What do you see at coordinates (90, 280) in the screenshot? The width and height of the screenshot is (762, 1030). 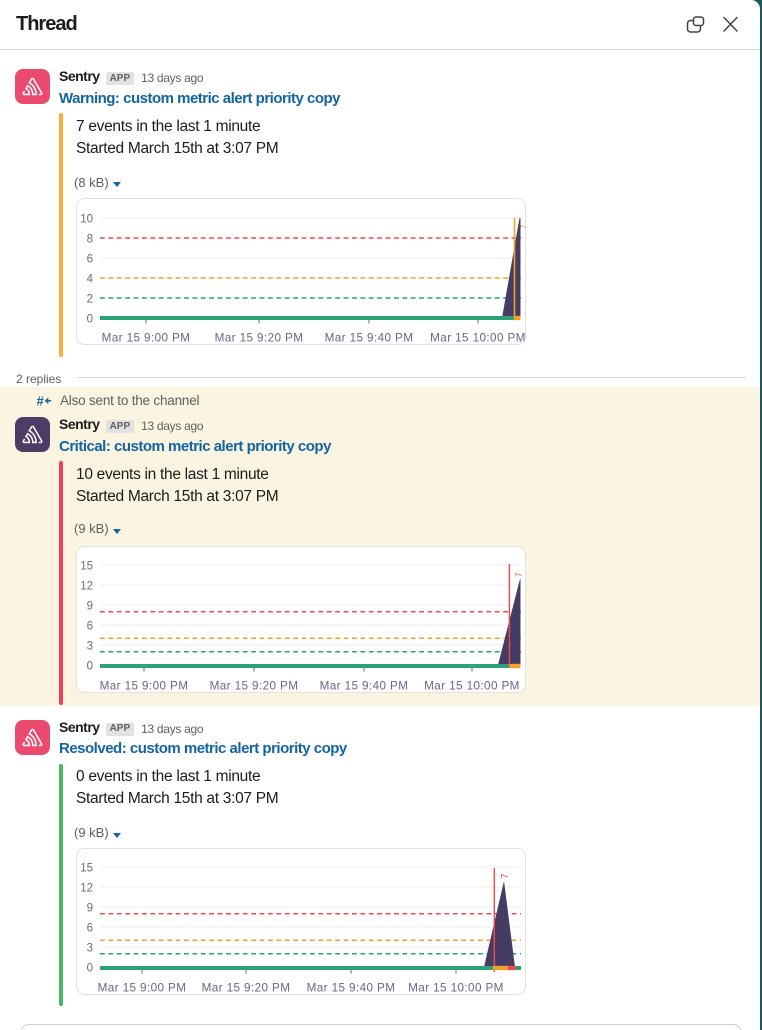 I see `svg-text: 4` at bounding box center [90, 280].